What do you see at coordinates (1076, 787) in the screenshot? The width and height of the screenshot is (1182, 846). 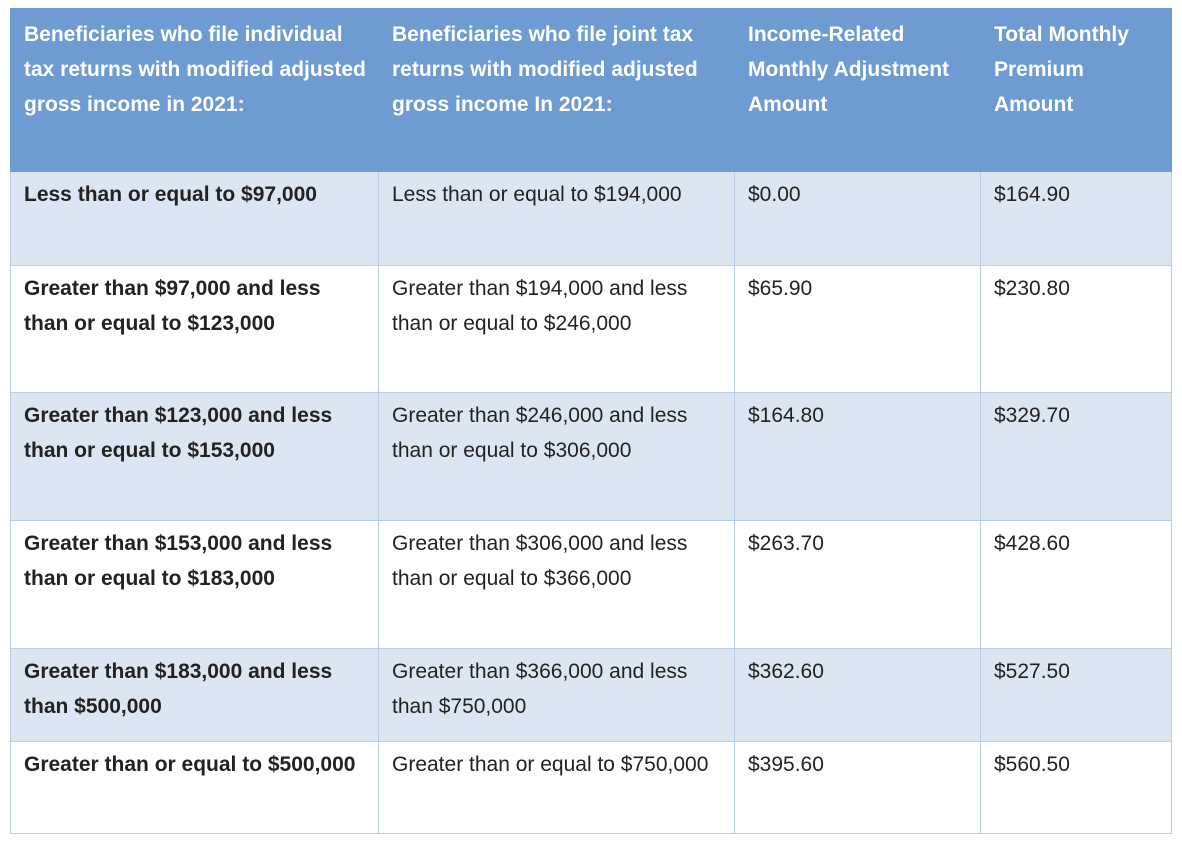 I see `table-cell: $560.50` at bounding box center [1076, 787].